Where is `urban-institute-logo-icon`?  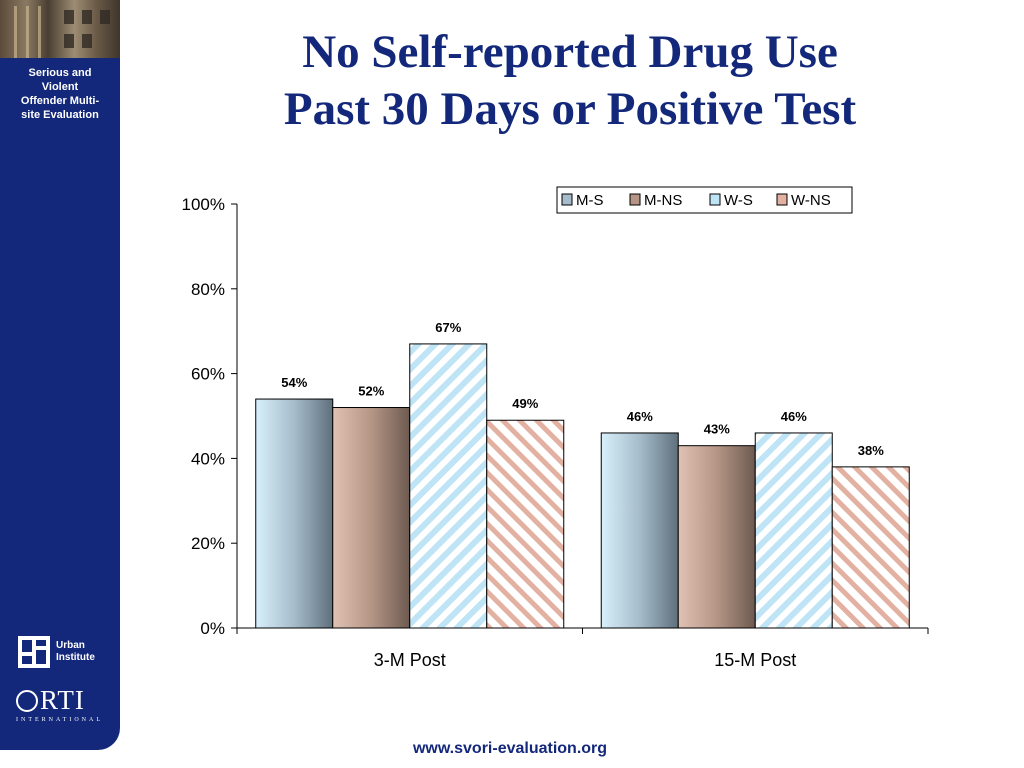 urban-institute-logo-icon is located at coordinates (34, 652).